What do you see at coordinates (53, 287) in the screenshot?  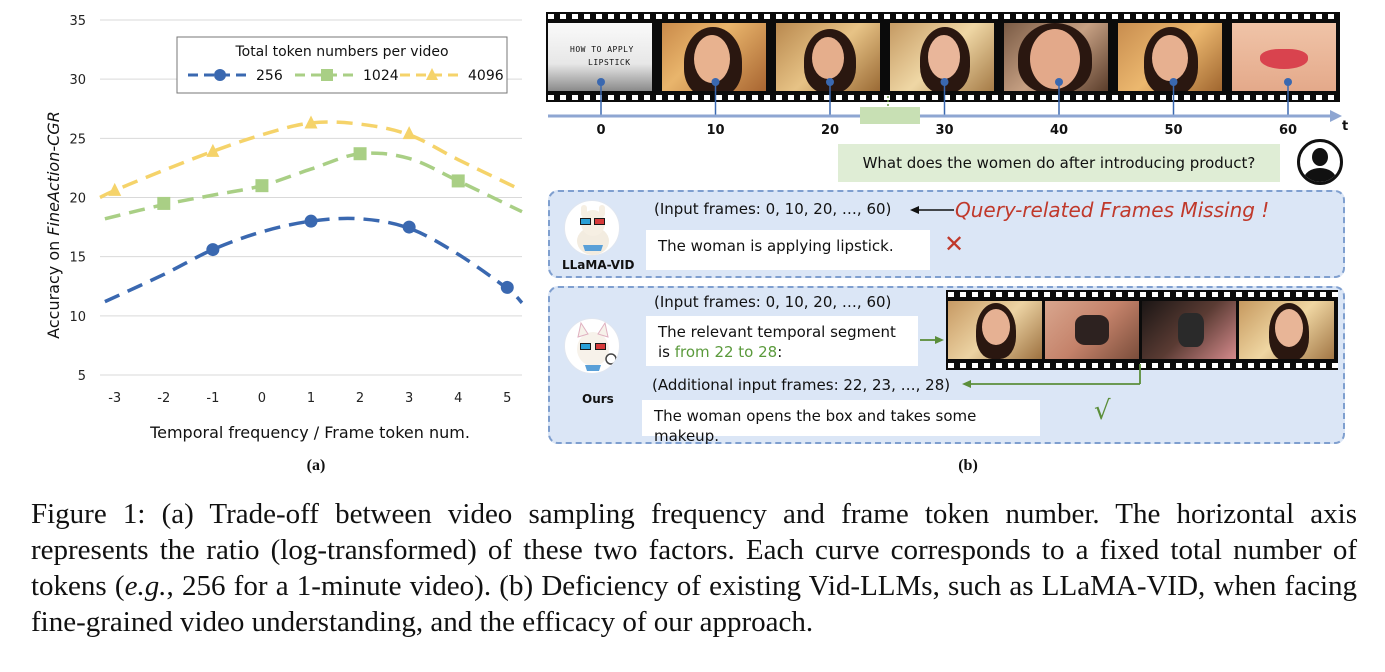 I see `y-axis-title-prefix: Accuracy on` at bounding box center [53, 287].